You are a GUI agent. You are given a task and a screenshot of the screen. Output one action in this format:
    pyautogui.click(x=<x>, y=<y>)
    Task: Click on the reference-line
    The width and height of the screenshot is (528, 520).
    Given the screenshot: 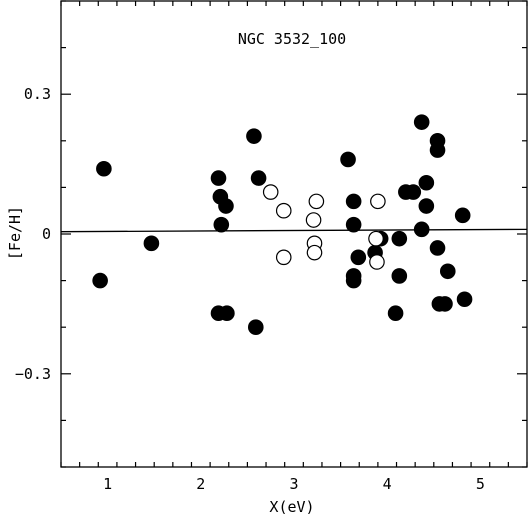 What is the action you would take?
    pyautogui.click(x=294, y=230)
    